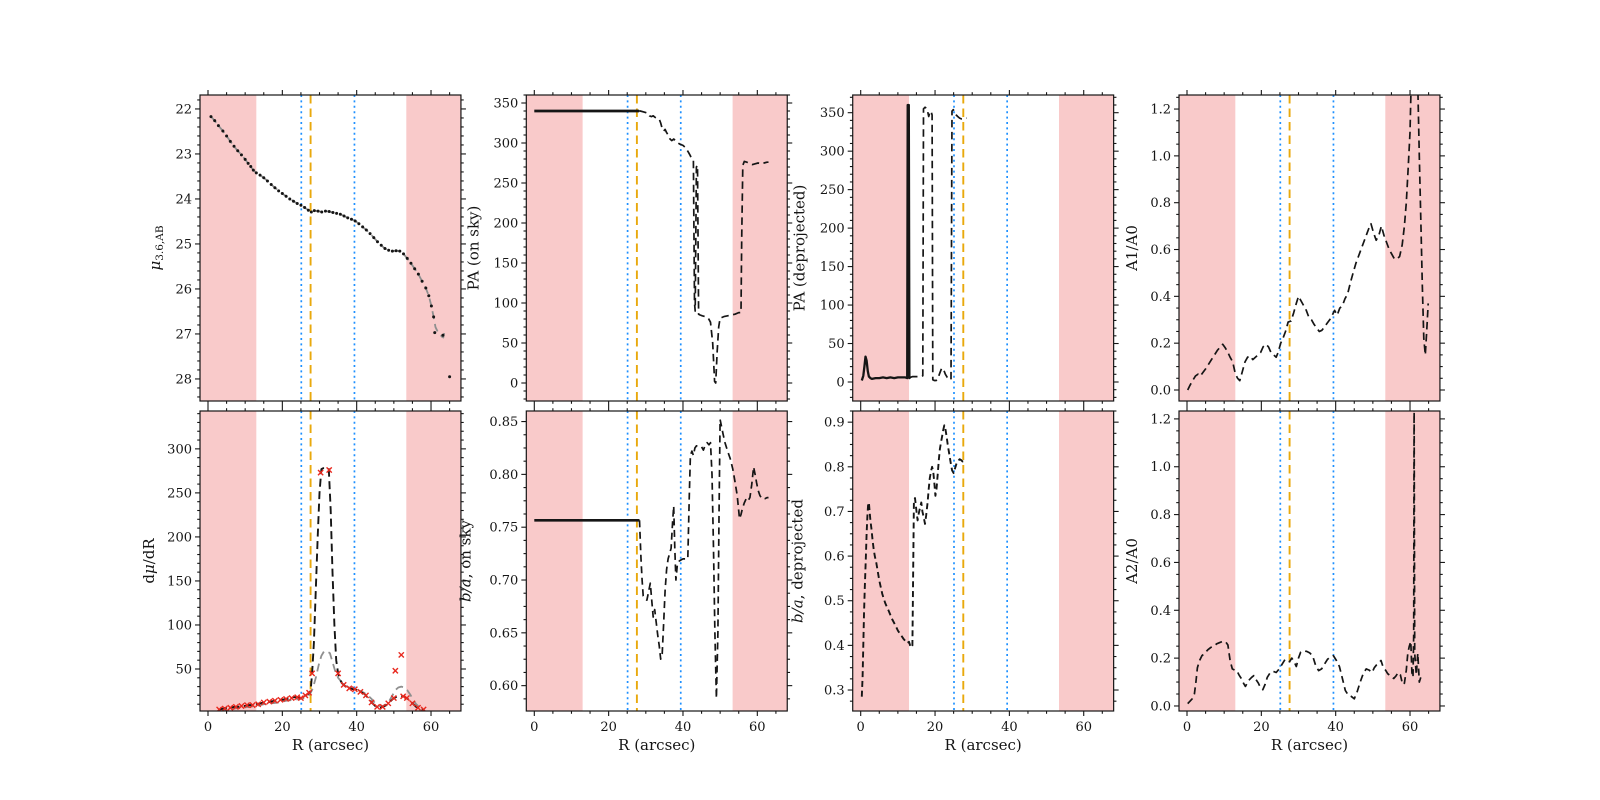  I want to click on y-tick-label: 200, so click(505, 224).